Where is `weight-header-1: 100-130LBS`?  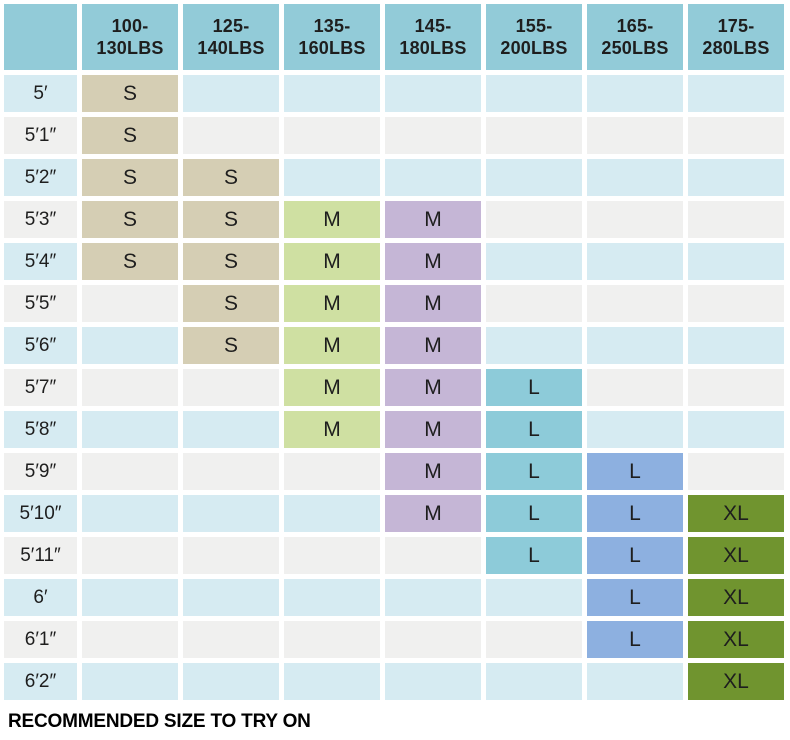 weight-header-1: 100-130LBS is located at coordinates (130, 37).